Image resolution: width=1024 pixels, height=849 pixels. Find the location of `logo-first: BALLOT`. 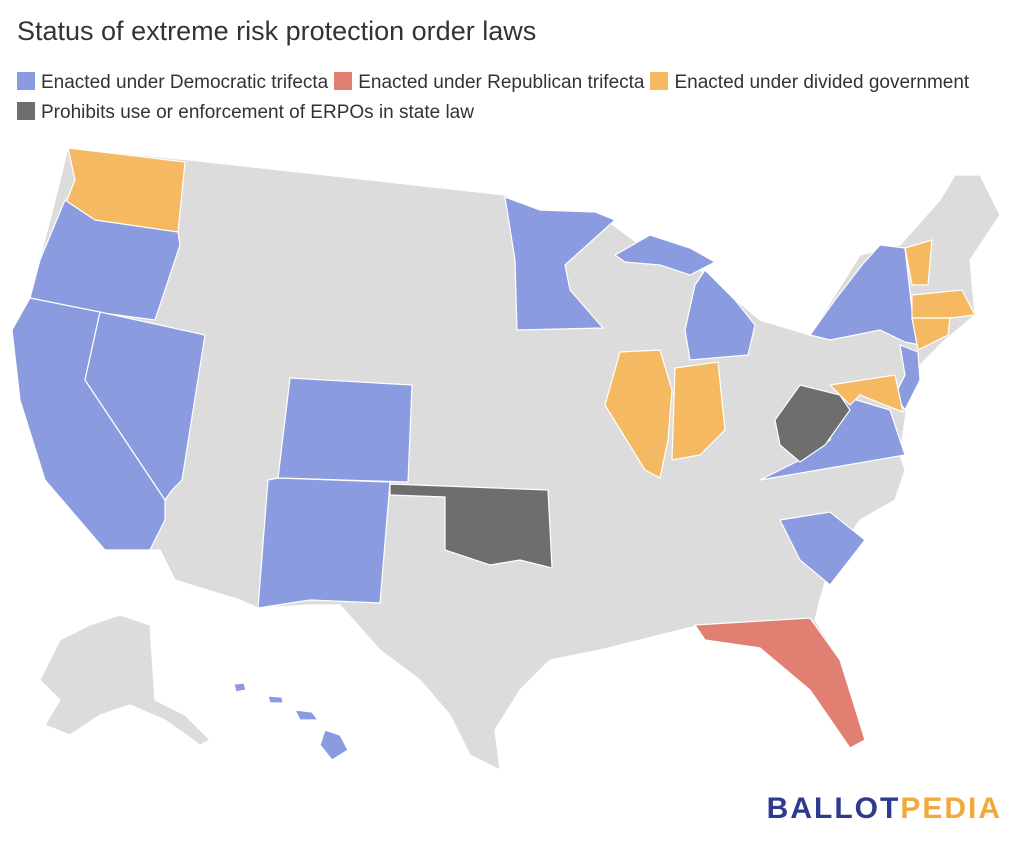

logo-first: BALLOT is located at coordinates (833, 808).